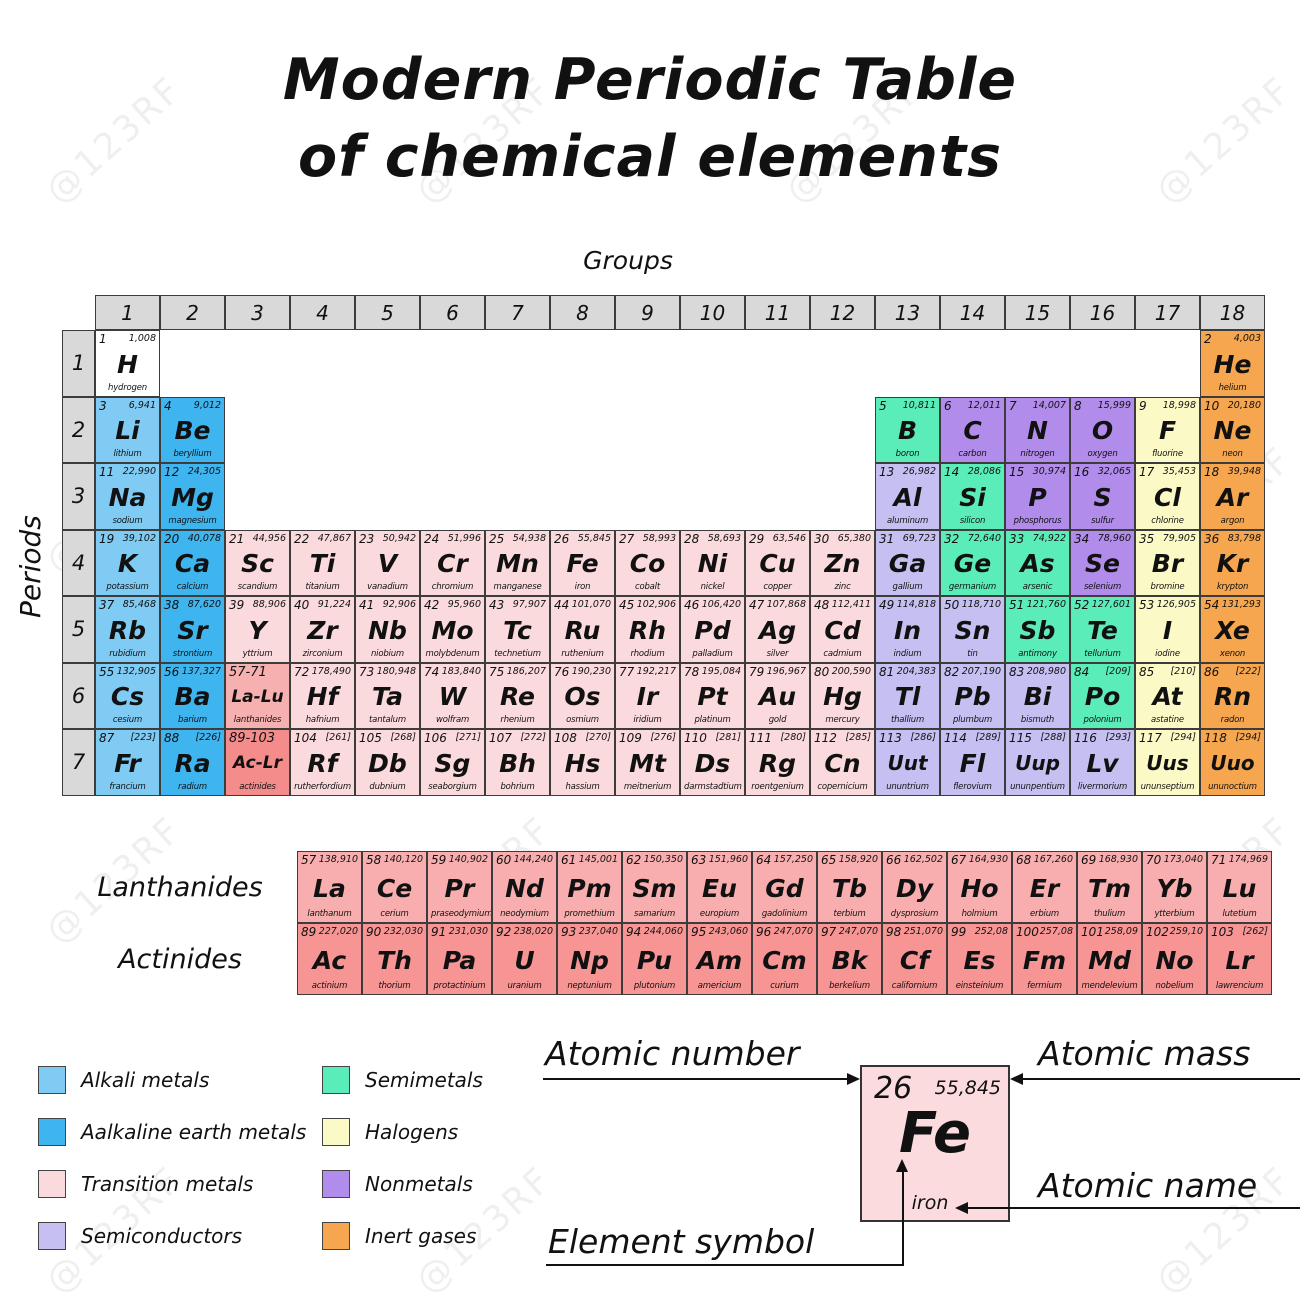 Image resolution: width=1300 pixels, height=1302 pixels. What do you see at coordinates (598, 737) in the screenshot?
I see `atomic-mass: [270]` at bounding box center [598, 737].